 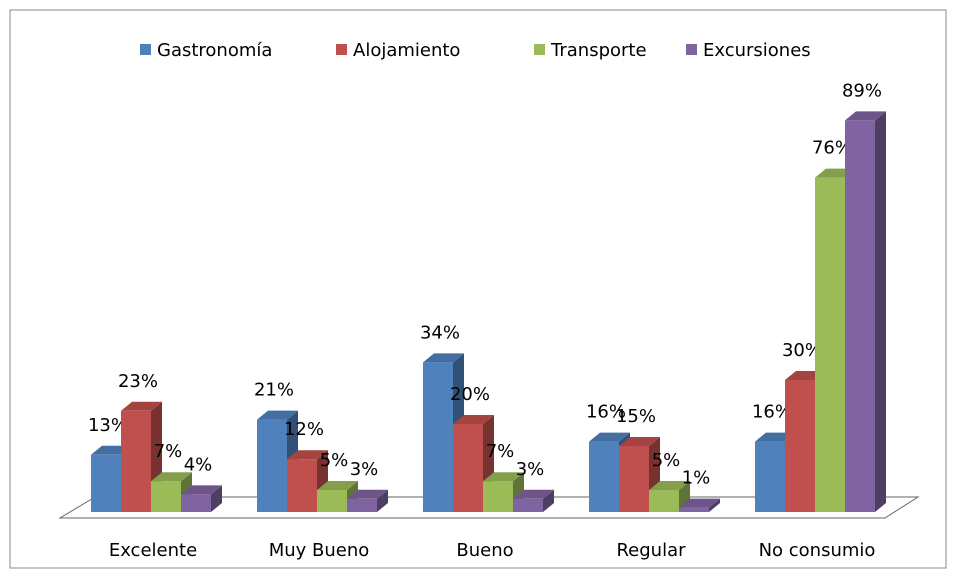 I want to click on legend-label: Alojamiento, so click(x=406, y=50).